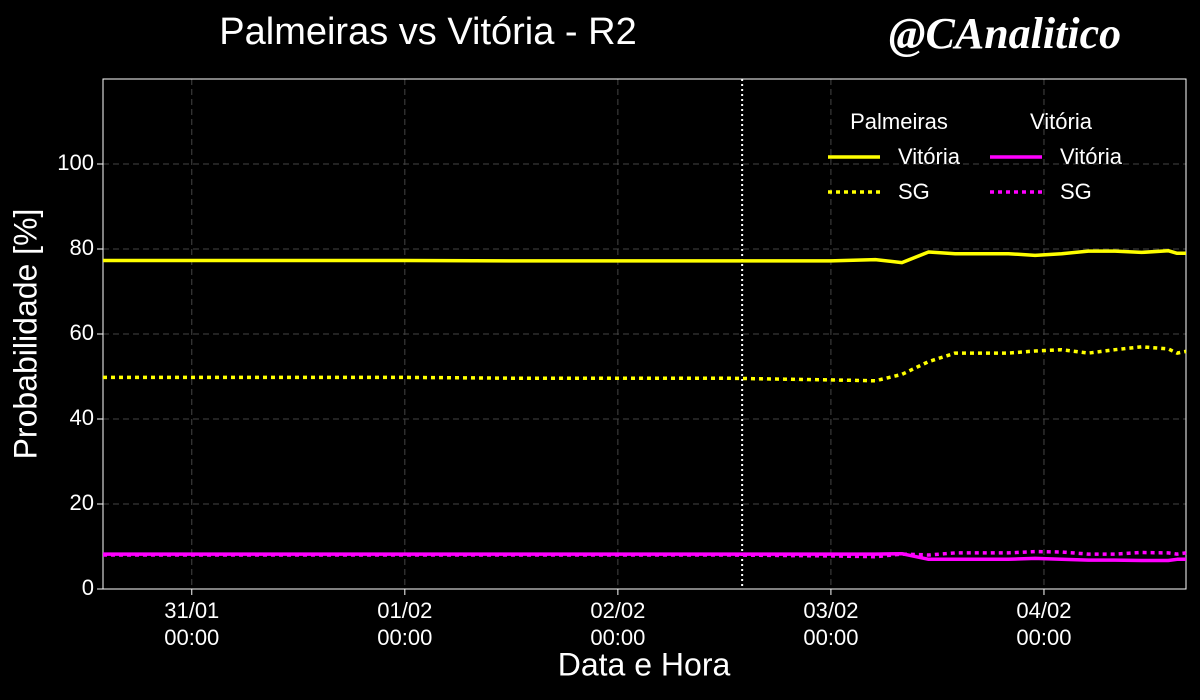  Describe the element at coordinates (899, 121) in the screenshot. I see `legend-group-title: Palmeiras` at that location.